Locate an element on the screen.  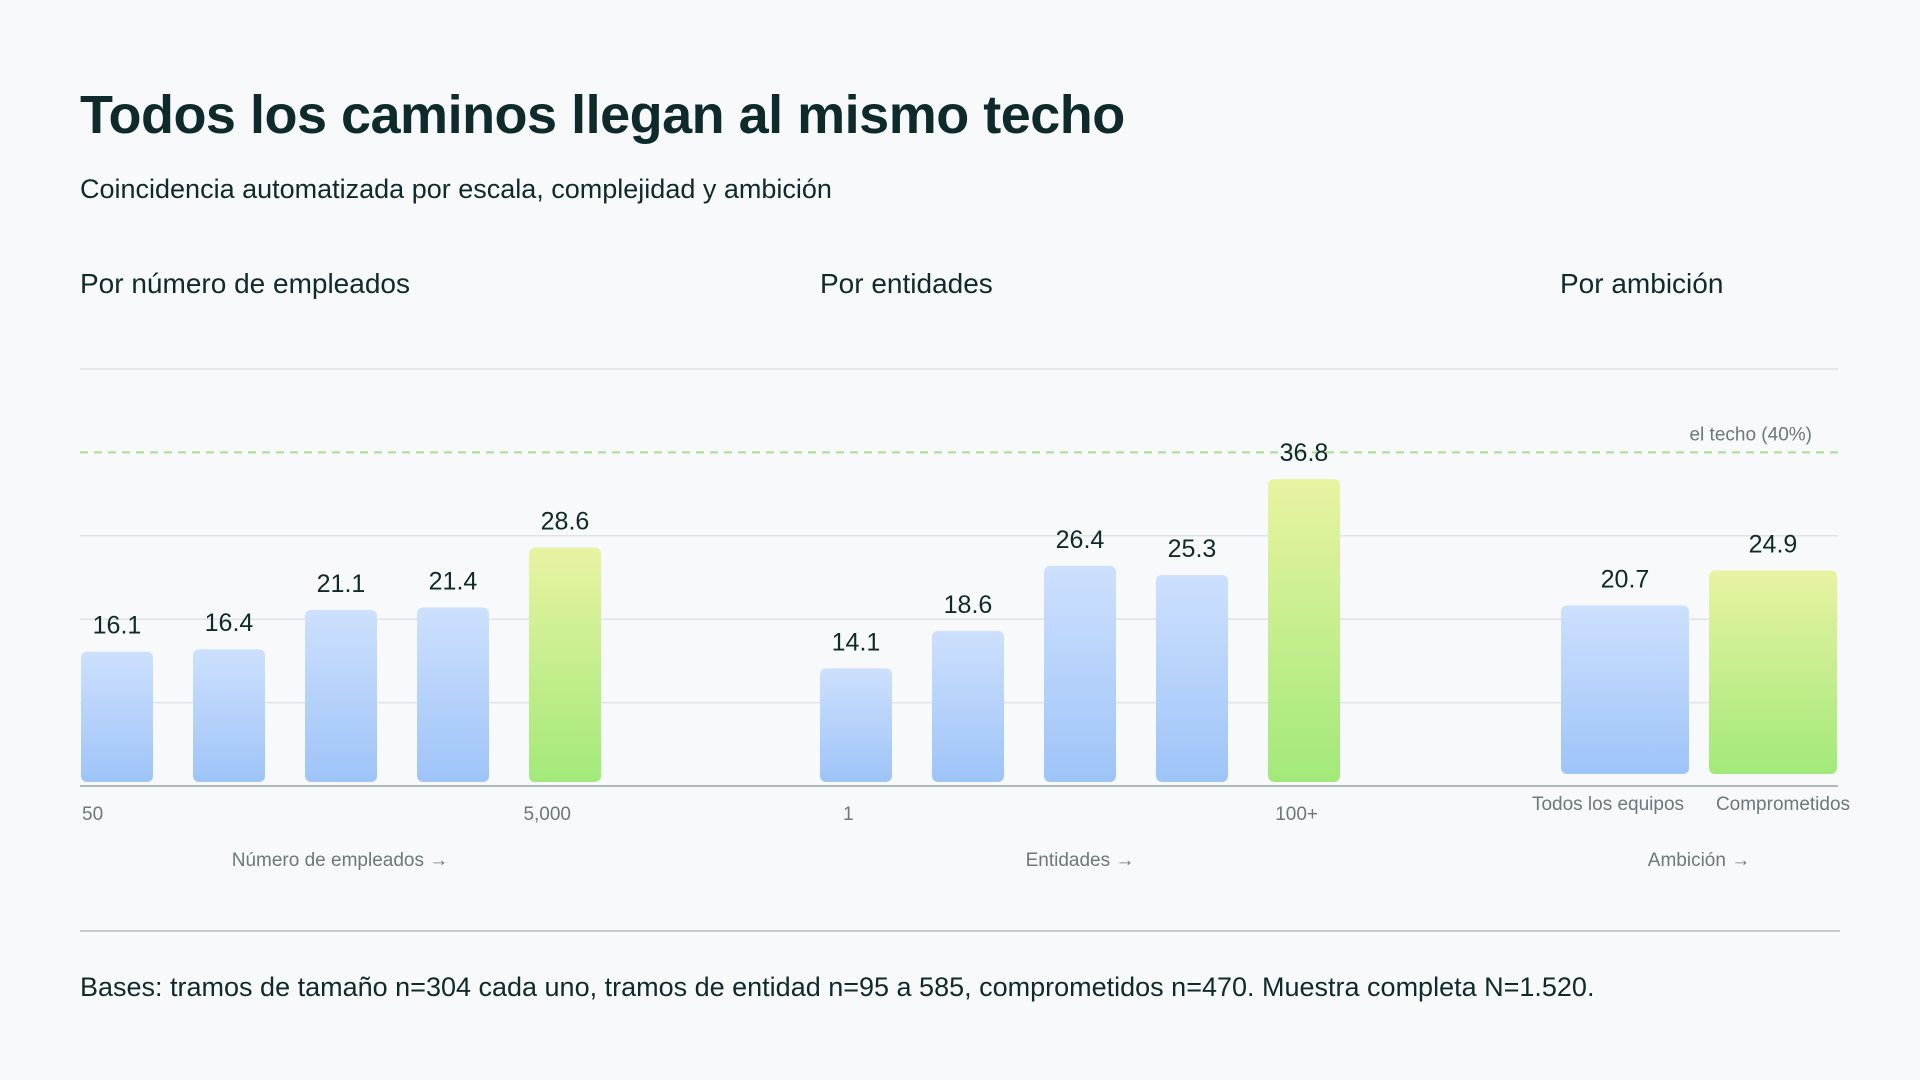
x-axis-label-1: Entidades → is located at coordinates (1080, 860).